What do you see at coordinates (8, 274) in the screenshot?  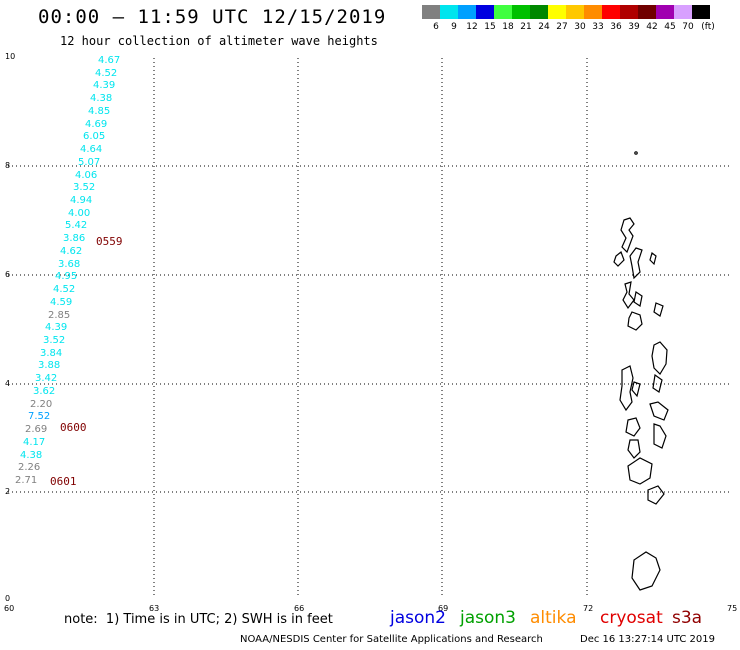 I see `lat-tick-label: 6` at bounding box center [8, 274].